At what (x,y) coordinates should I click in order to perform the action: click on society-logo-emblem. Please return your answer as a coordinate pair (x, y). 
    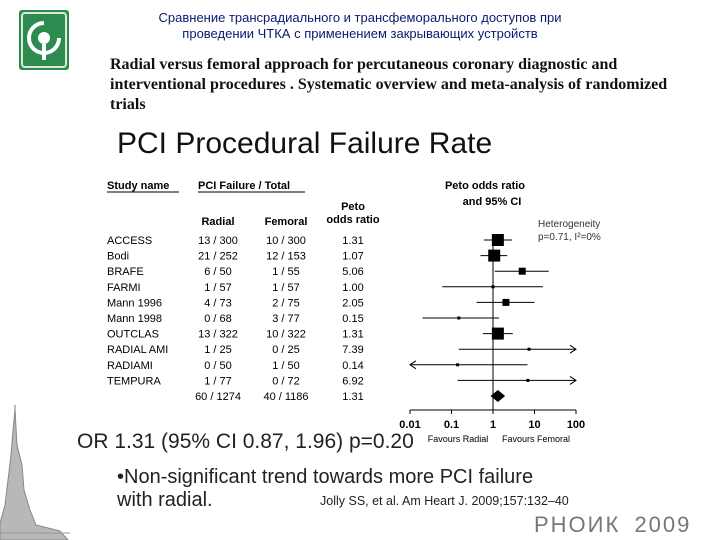
    Looking at the image, I should click on (44, 40).